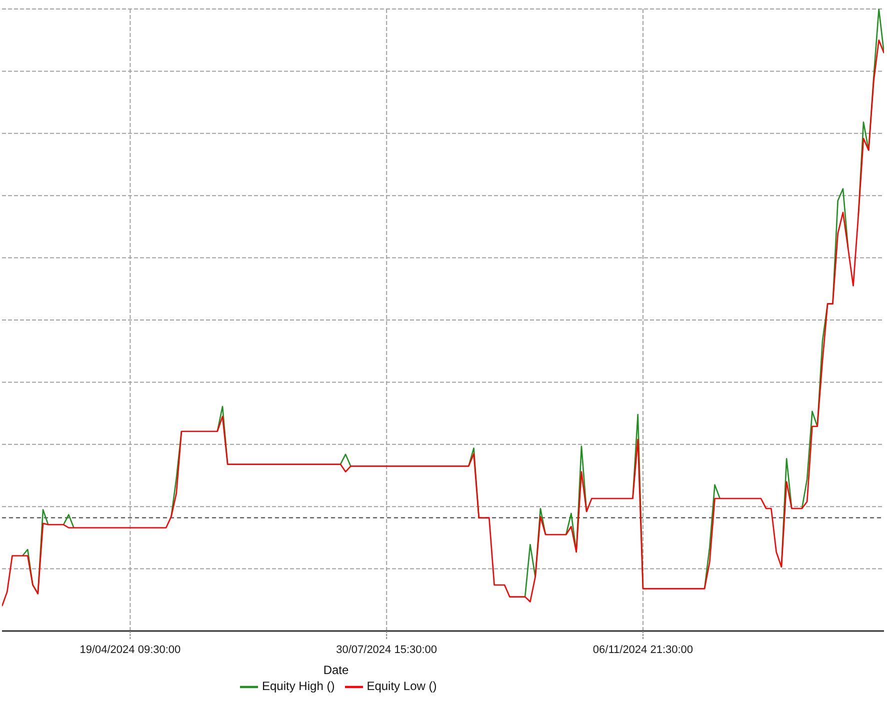 This screenshot has width=887, height=702. What do you see at coordinates (298, 686) in the screenshot?
I see `legend-label: Equity High ()` at bounding box center [298, 686].